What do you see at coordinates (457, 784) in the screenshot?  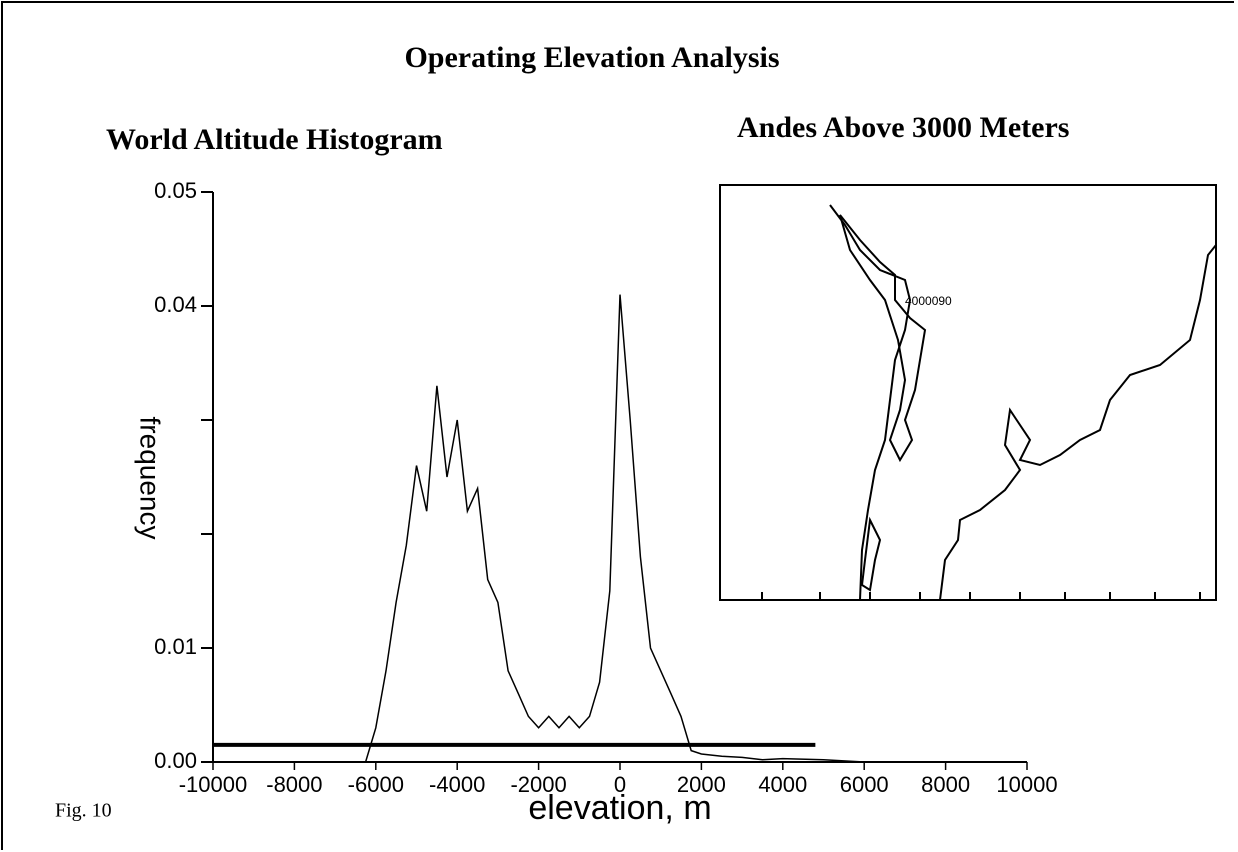 I see `x-tick-label: -4000` at bounding box center [457, 784].